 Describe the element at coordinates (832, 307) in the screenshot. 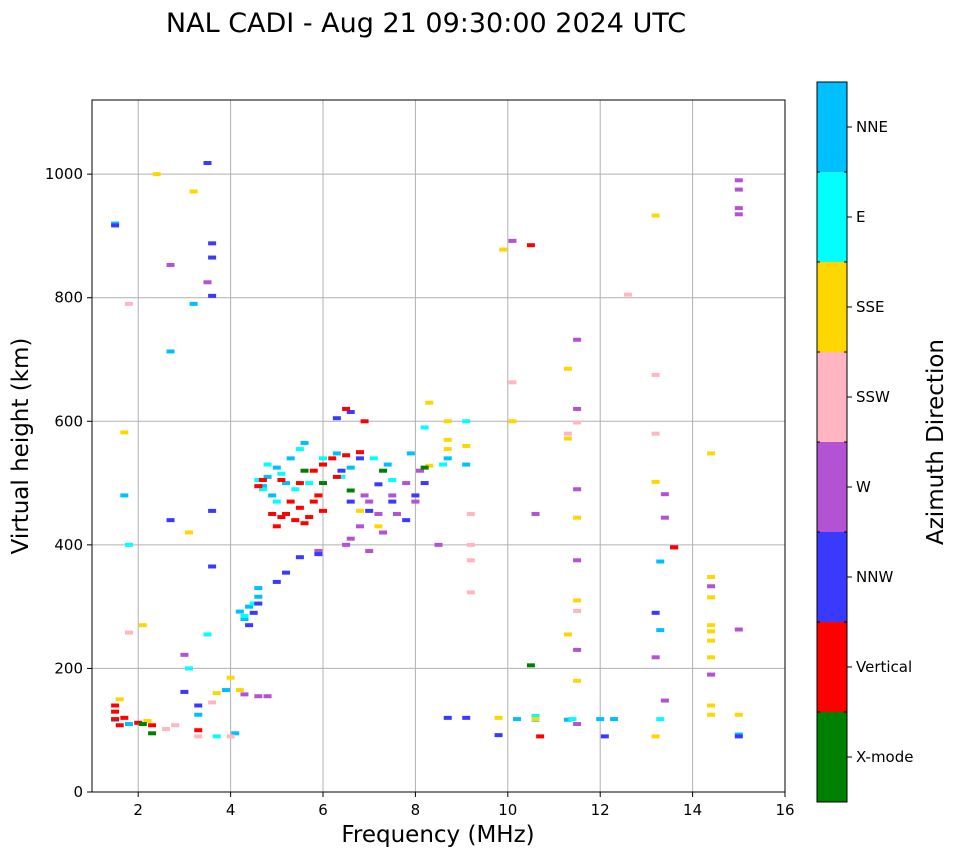

I see `colorbar-segment-sse` at that location.